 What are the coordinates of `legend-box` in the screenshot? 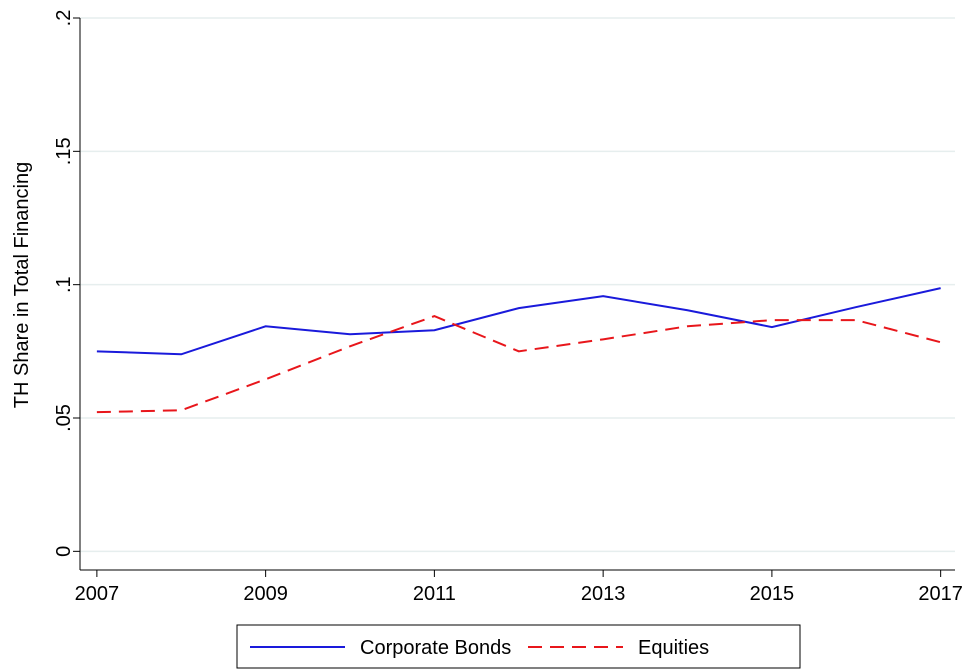 It's located at (518, 646).